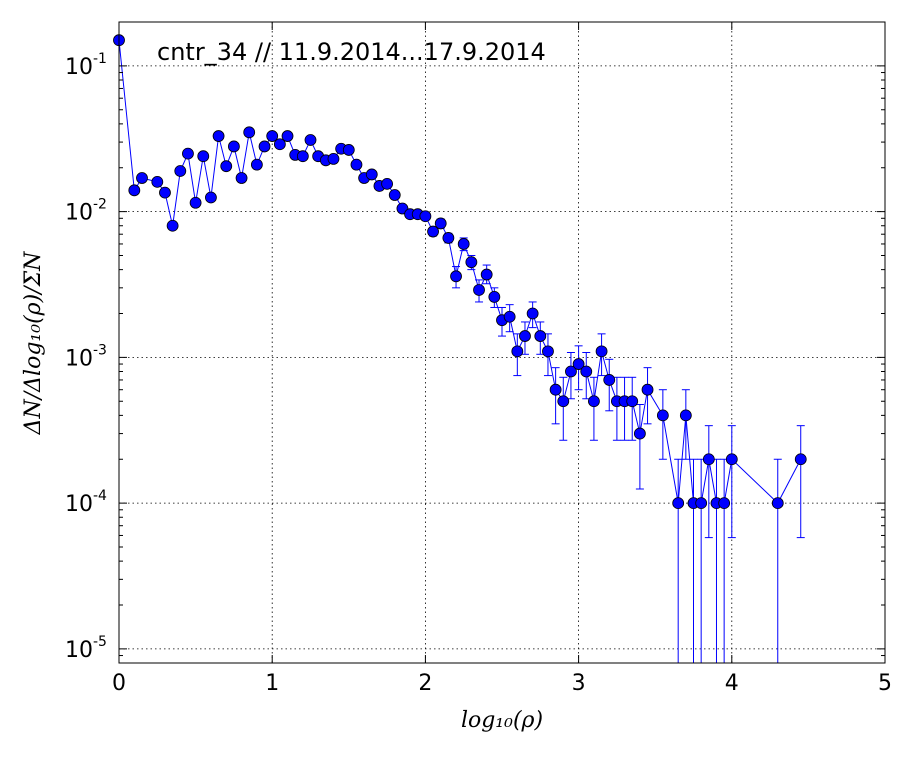 The height and width of the screenshot is (762, 912). Describe the element at coordinates (86, 211) in the screenshot. I see `y-tick-label: 10⁻²` at that location.